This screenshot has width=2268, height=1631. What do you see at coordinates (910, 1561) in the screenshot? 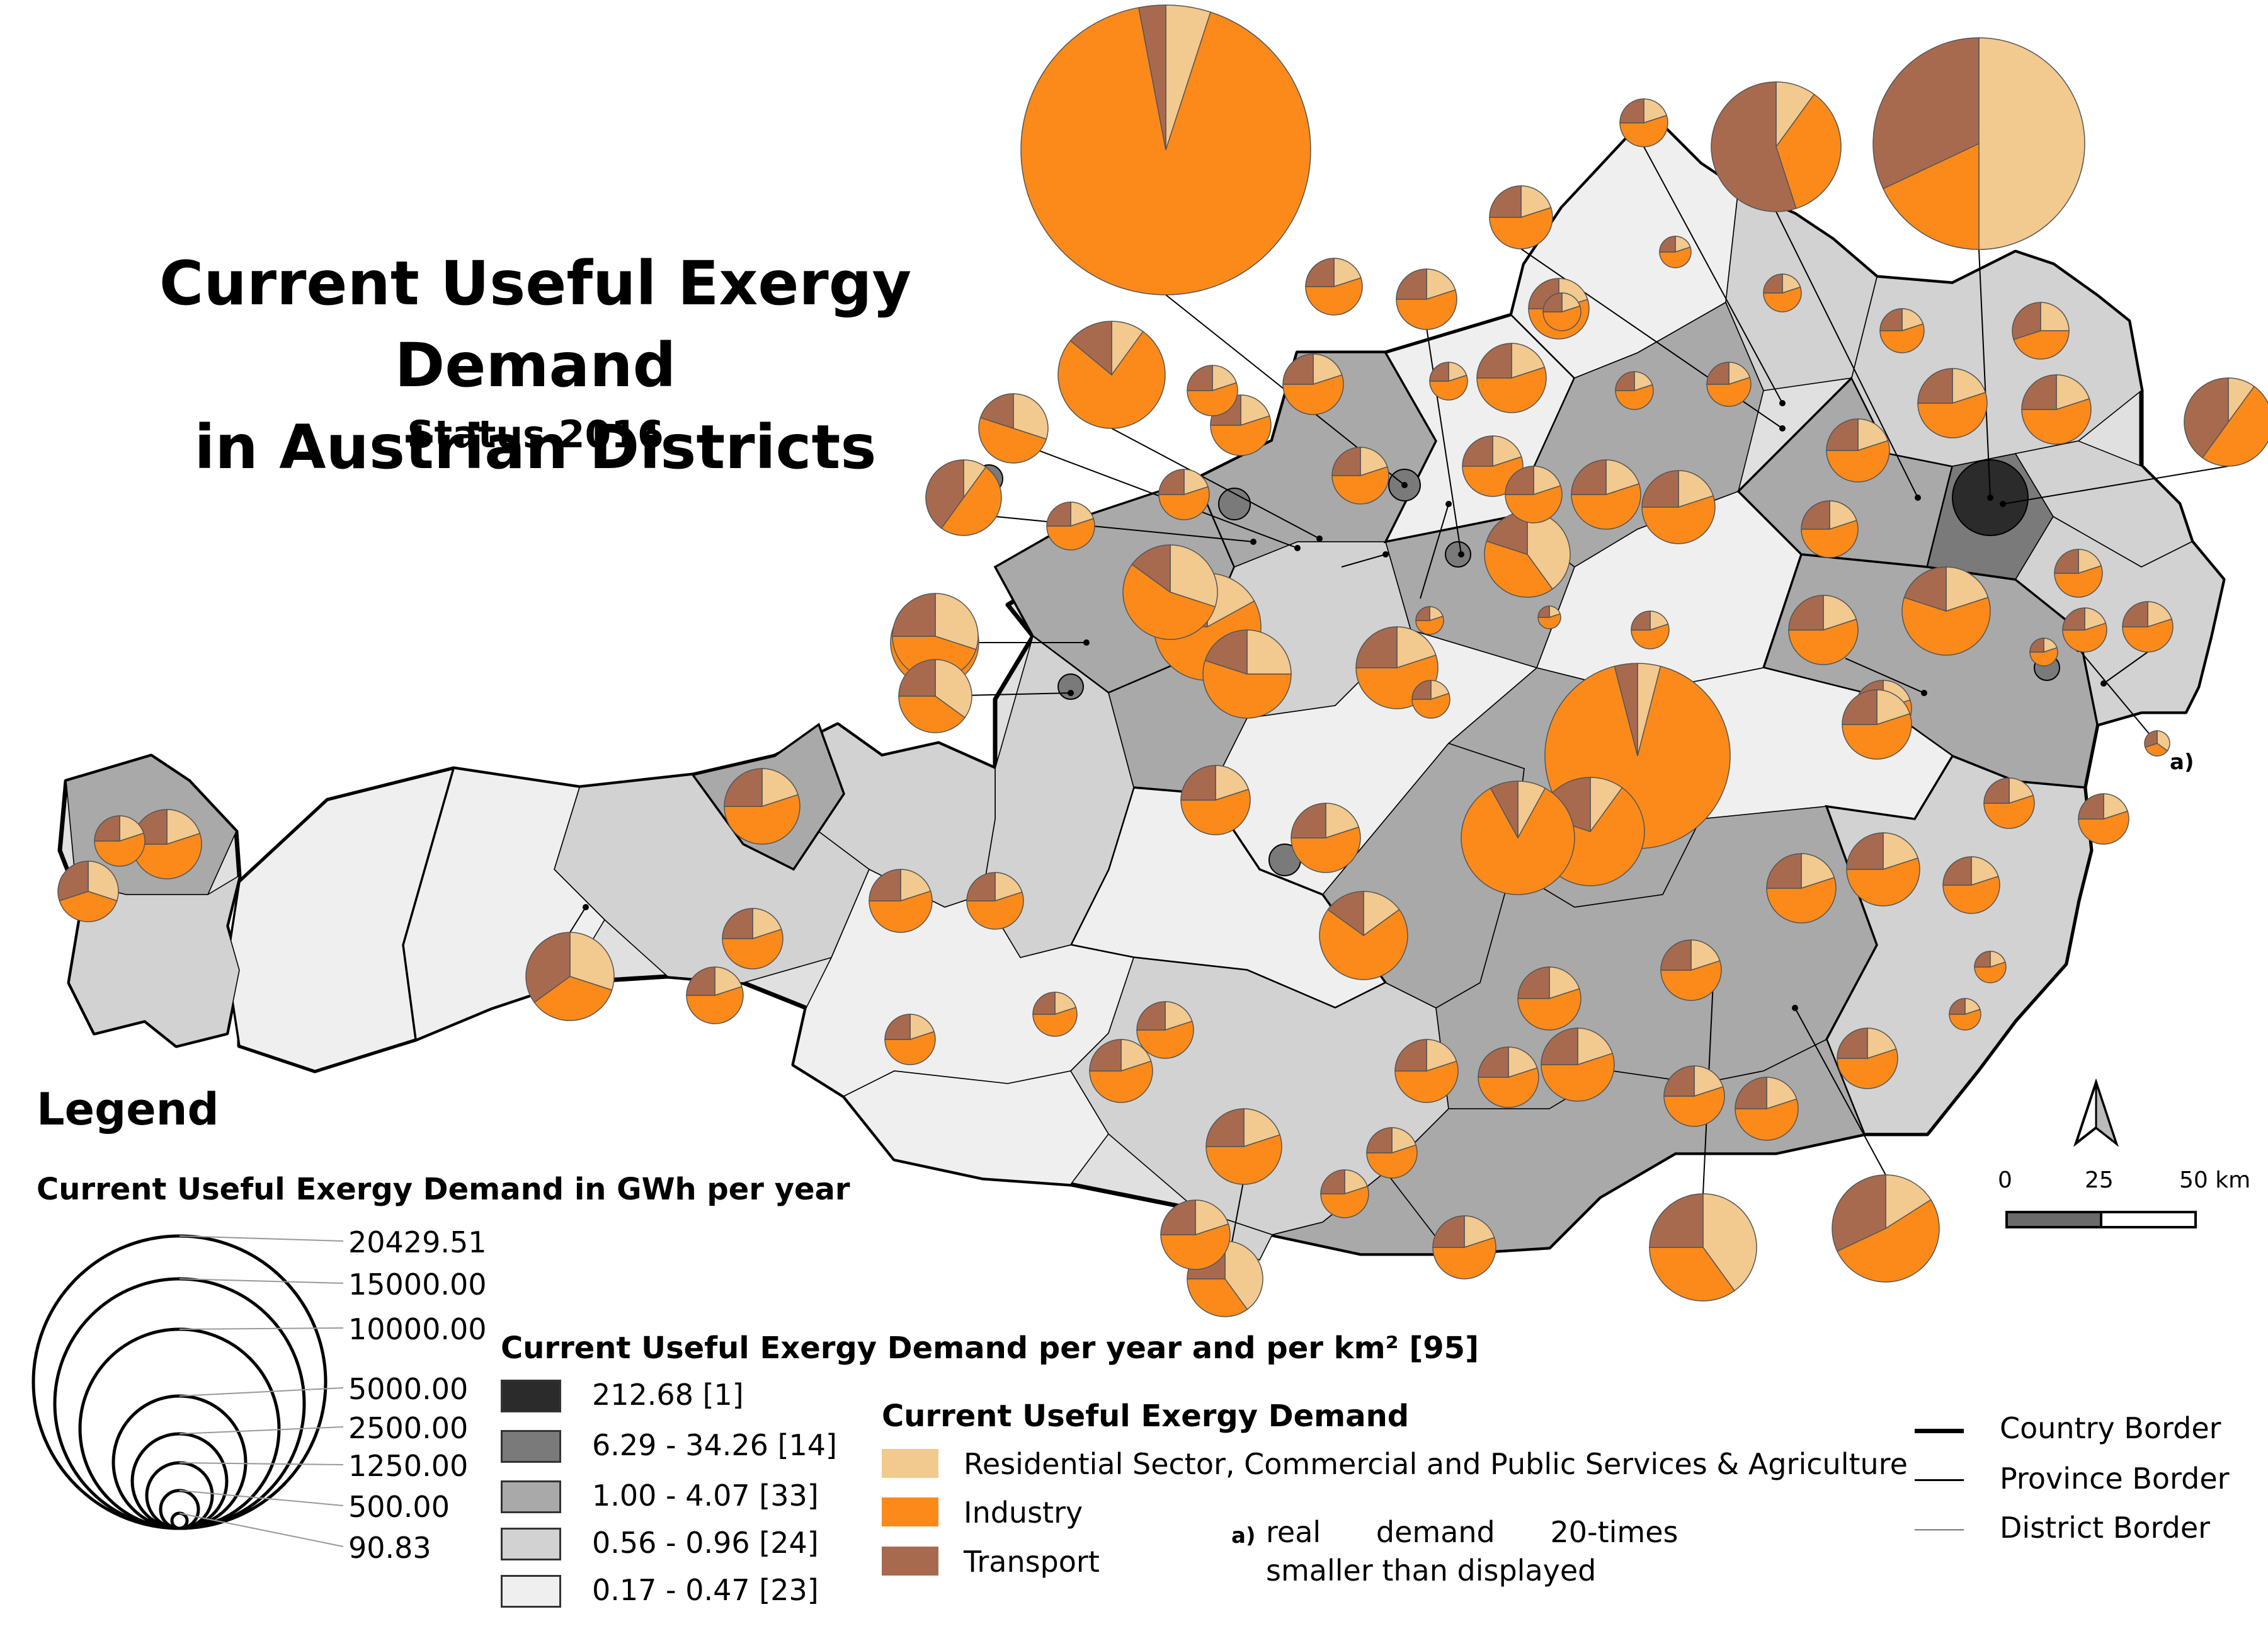
I see `sector-swatch-transport` at bounding box center [910, 1561].